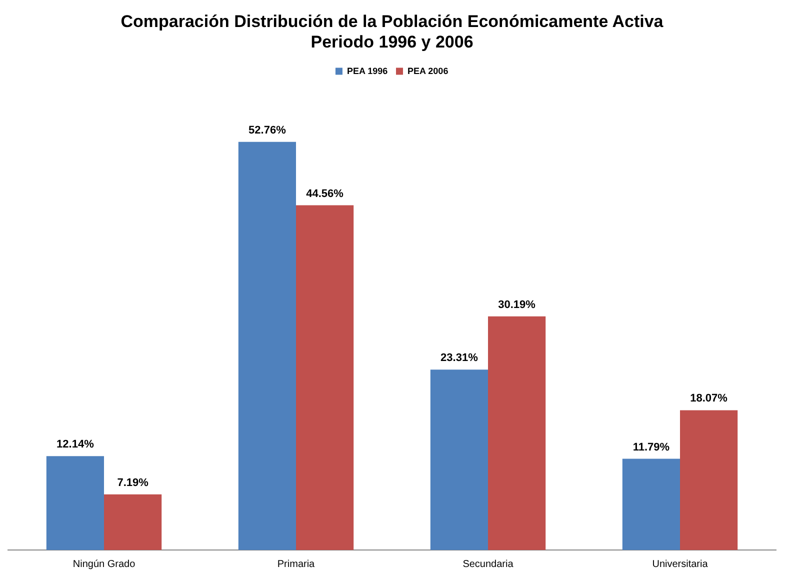 The image size is (796, 582). I want to click on legend-label: PEA 1996, so click(367, 71).